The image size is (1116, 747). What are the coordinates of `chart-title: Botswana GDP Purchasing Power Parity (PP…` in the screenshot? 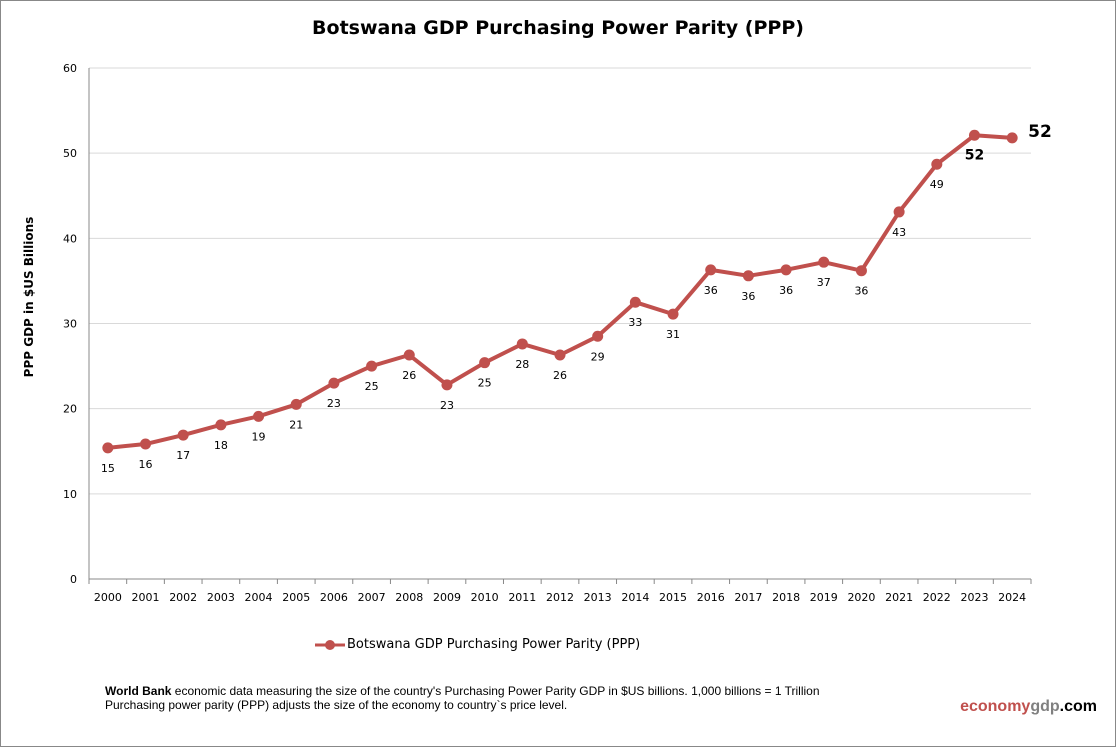 It's located at (558, 28).